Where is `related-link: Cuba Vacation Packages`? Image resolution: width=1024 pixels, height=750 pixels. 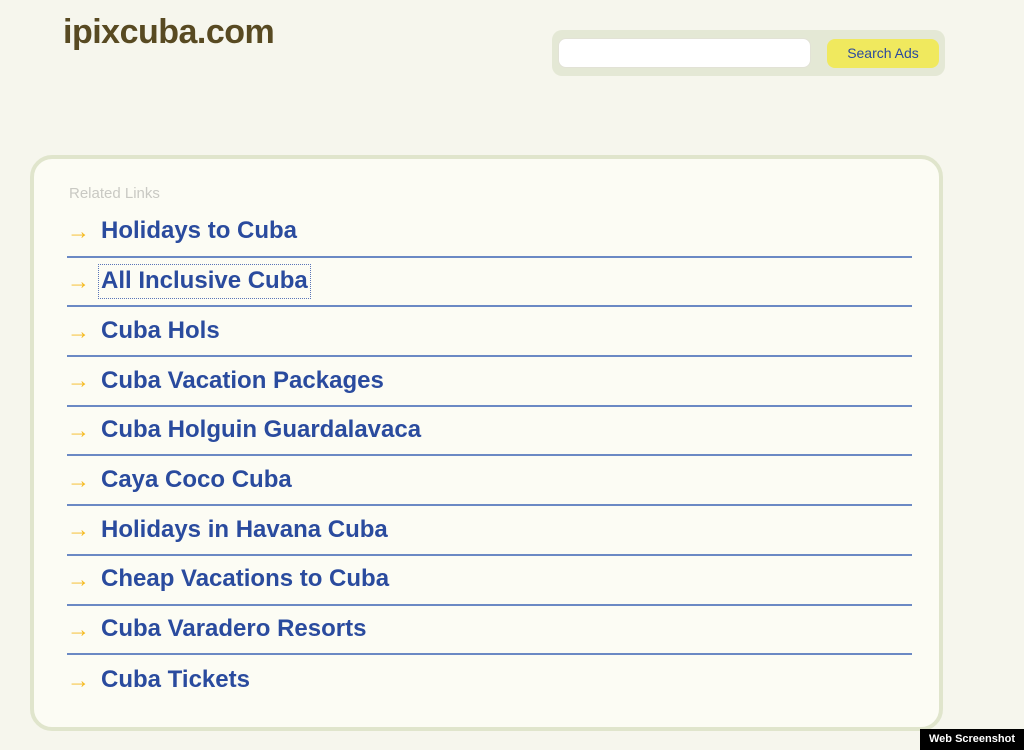 related-link: Cuba Vacation Packages is located at coordinates (242, 380).